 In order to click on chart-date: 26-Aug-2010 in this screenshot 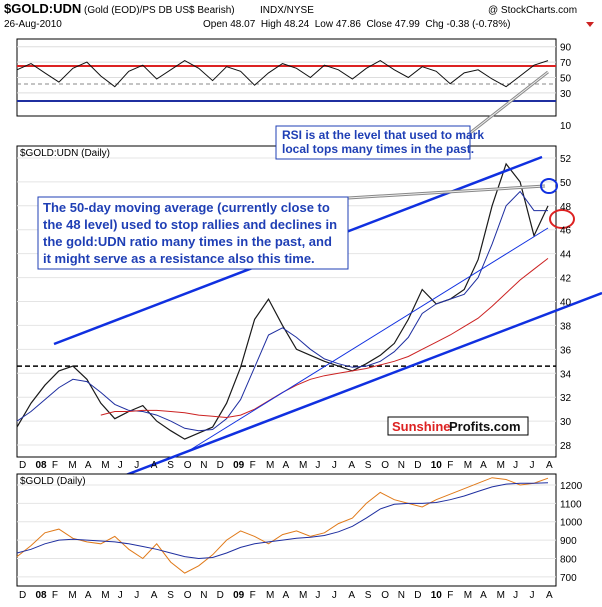, I will do `click(33, 24)`.